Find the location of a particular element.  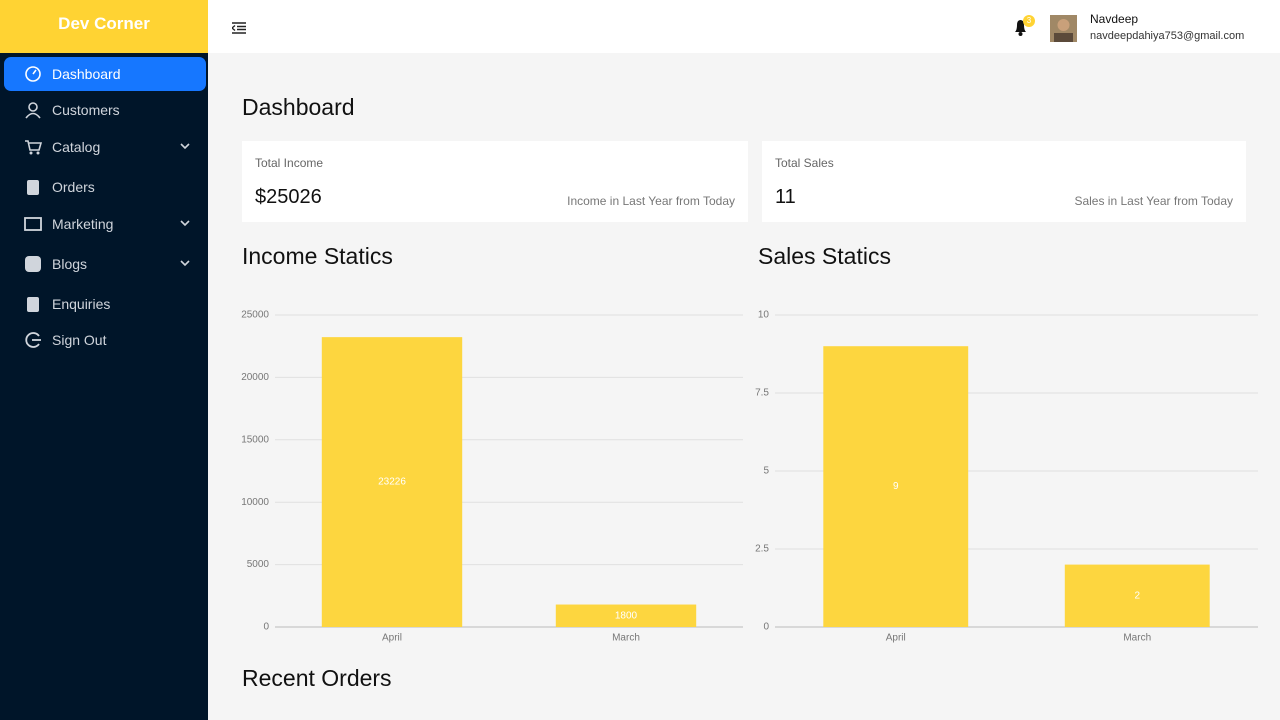

card-note: Sales in Last Year from Today is located at coordinates (1153, 201).